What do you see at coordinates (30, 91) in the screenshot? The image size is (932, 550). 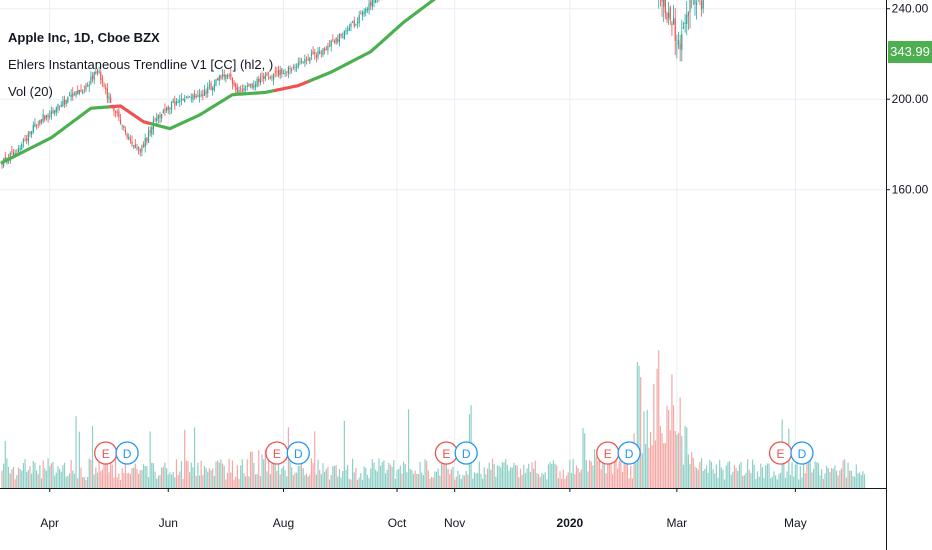 I see `legend-volume: Vol (20)` at bounding box center [30, 91].